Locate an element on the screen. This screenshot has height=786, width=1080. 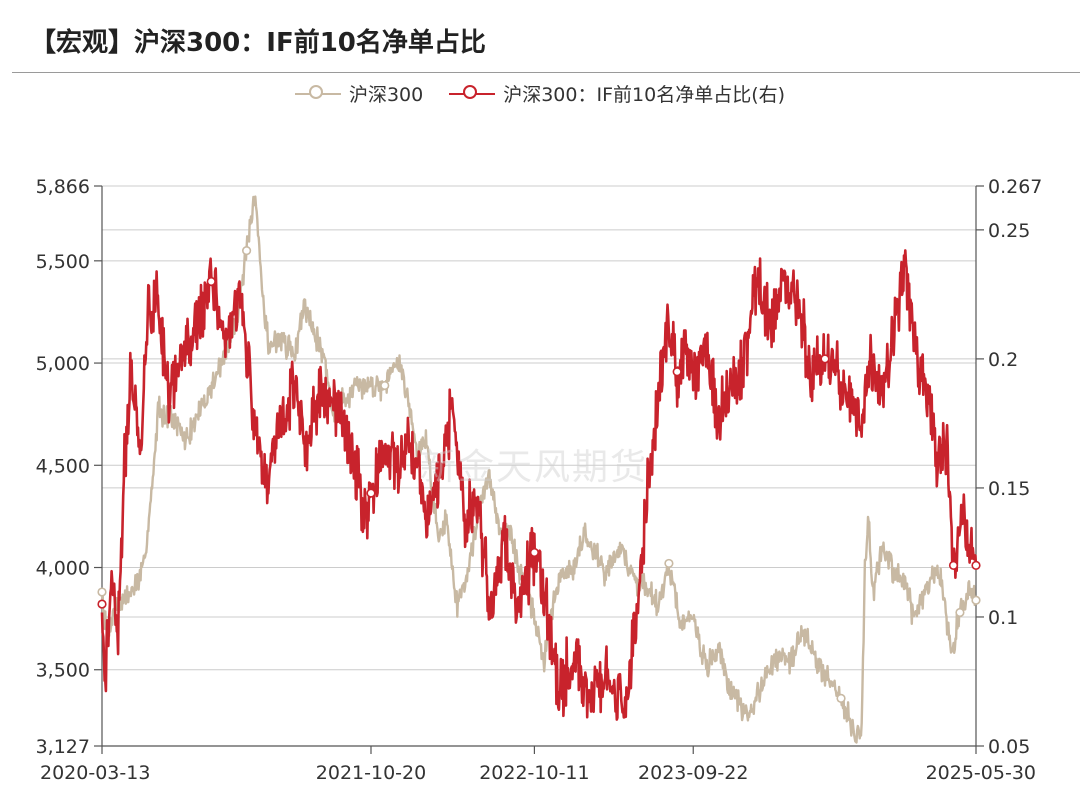
y-left-tick-label: 5,500 is located at coordinates (63, 262).